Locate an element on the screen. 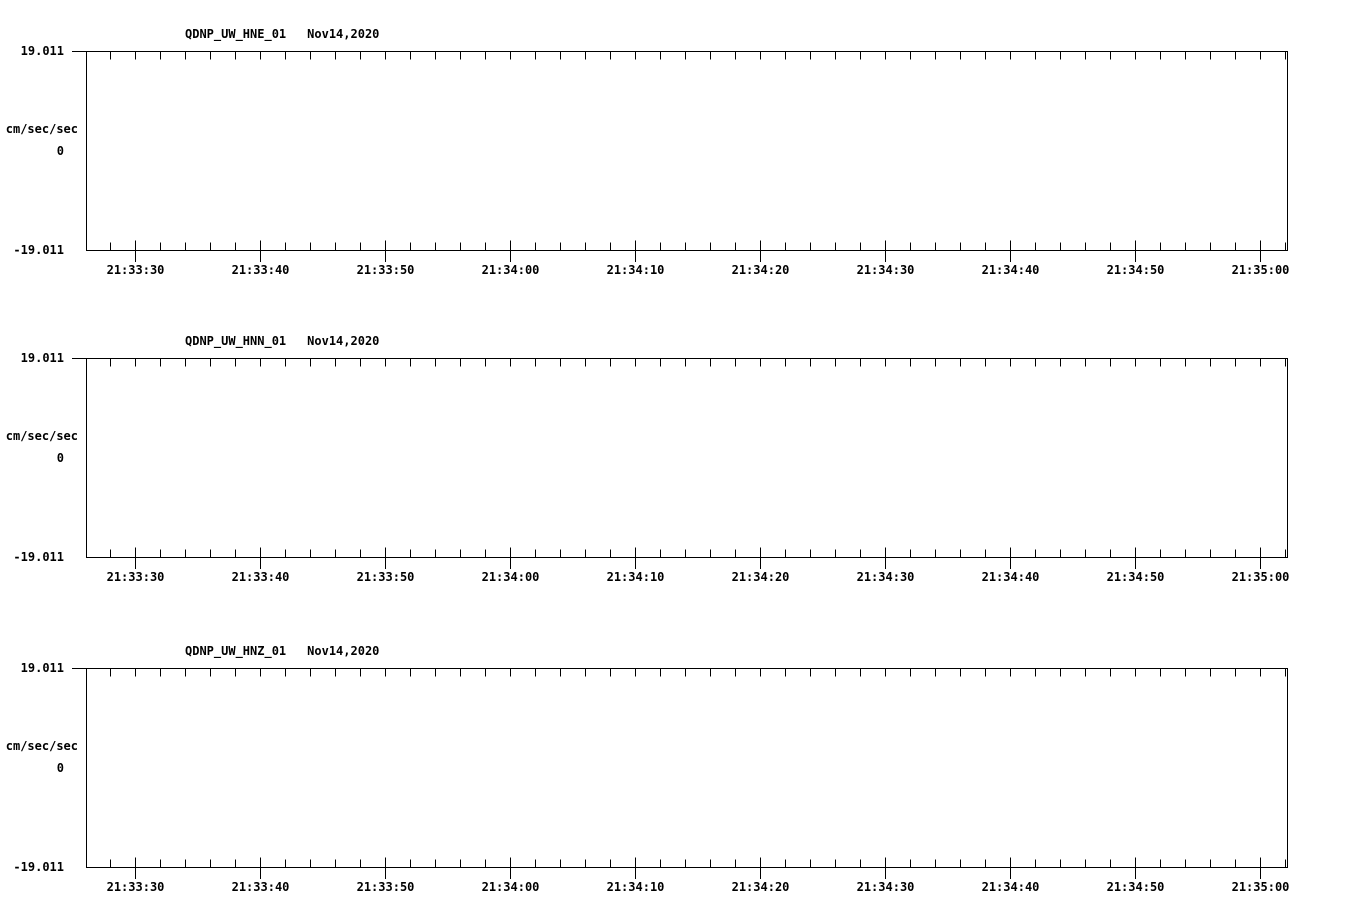 The width and height of the screenshot is (1358, 924). panel-title: QDNP_UW_HNE_01 Nov14,2020 is located at coordinates (282, 34).